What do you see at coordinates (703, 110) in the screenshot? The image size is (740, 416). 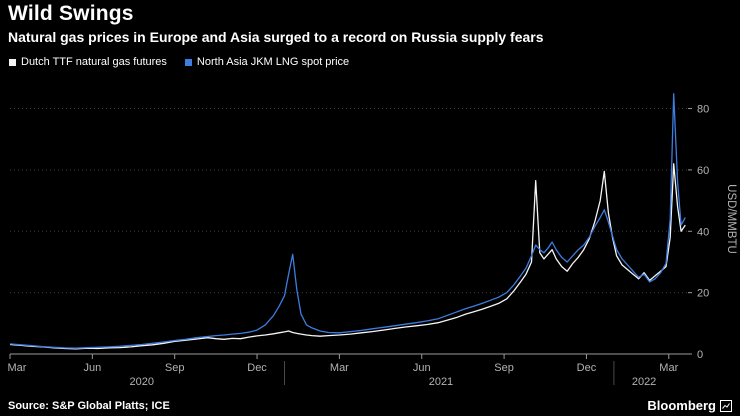 I see `svg-text: 80` at bounding box center [703, 110].